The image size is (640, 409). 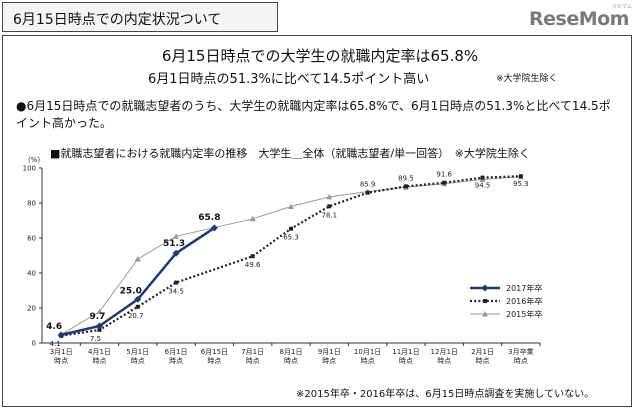 What do you see at coordinates (329, 356) in the screenshot?
I see `x-tick-label: 9月1日時点` at bounding box center [329, 356].